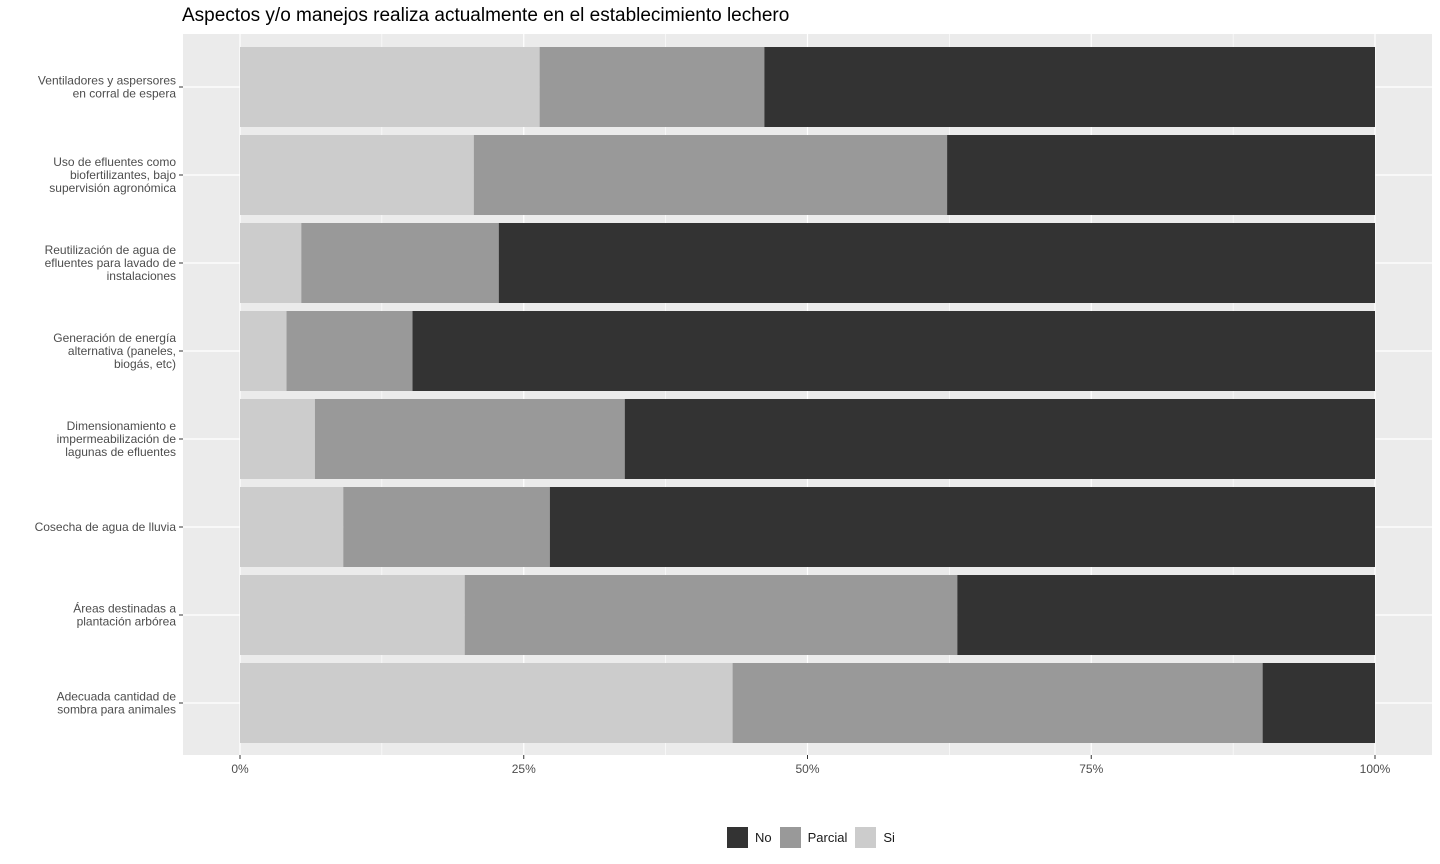 The image size is (1440, 864). What do you see at coordinates (106, 527) in the screenshot?
I see `category-label: Cosecha de agua de lluvia` at bounding box center [106, 527].